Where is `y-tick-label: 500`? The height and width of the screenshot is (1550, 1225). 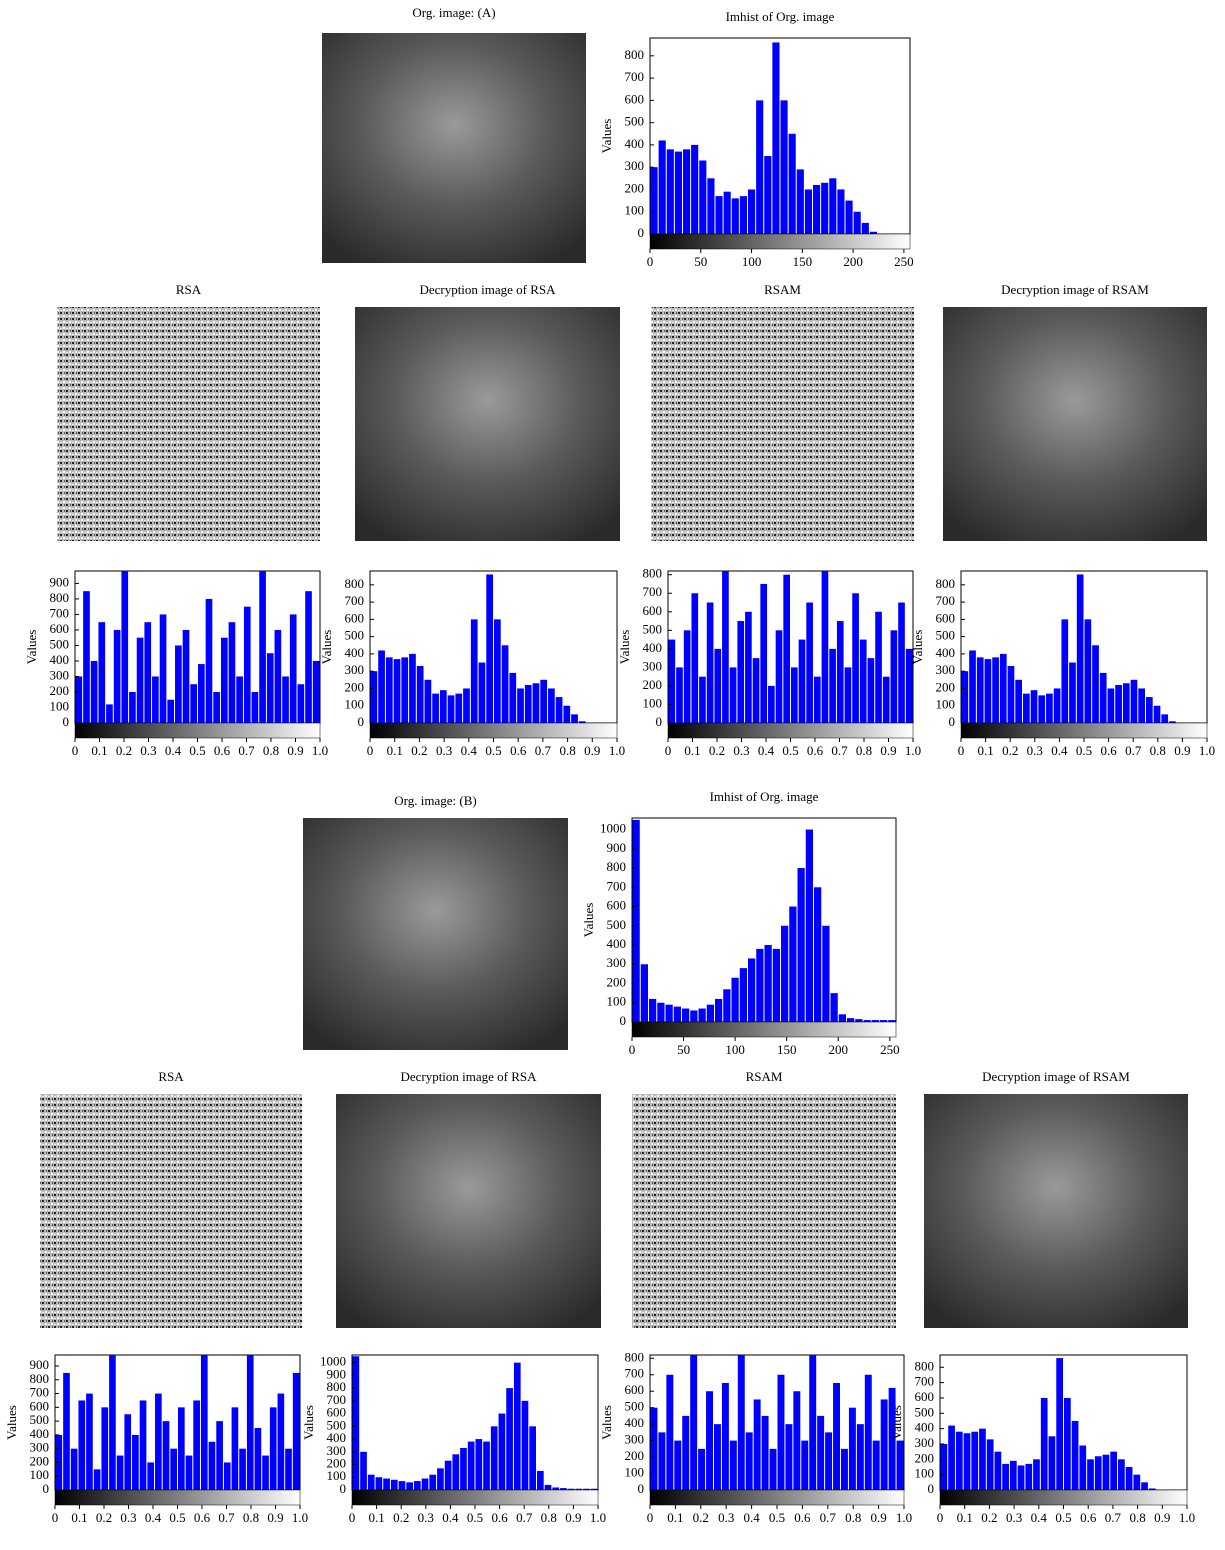 y-tick-label: 500 is located at coordinates (337, 1424).